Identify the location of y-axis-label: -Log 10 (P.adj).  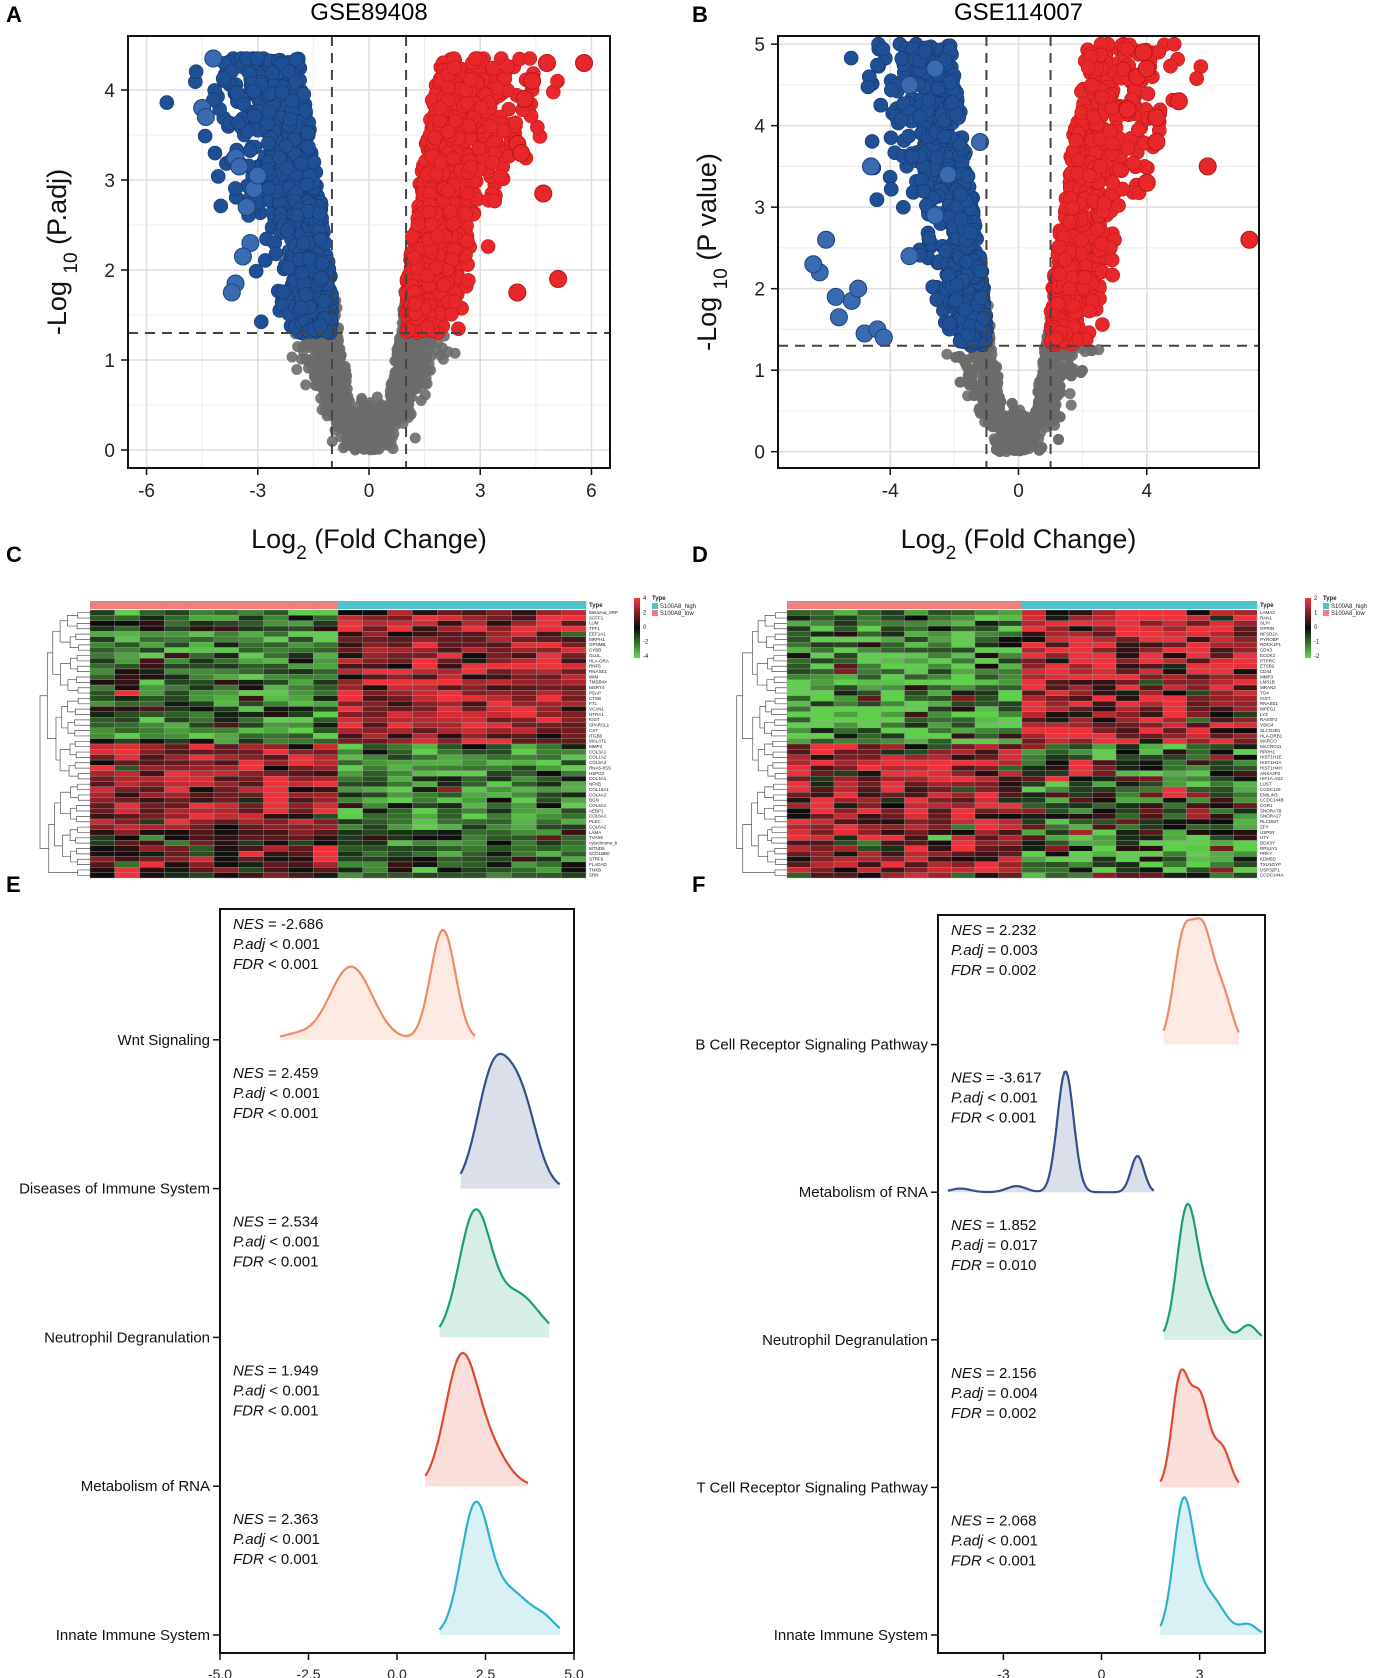
(62, 252).